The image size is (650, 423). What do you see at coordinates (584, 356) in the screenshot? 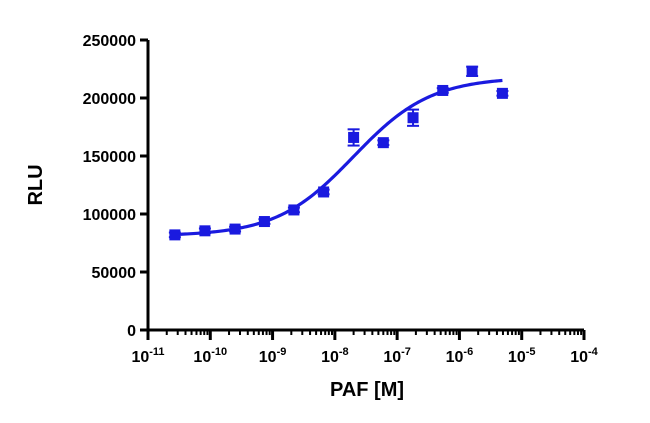
I see `x-tick-label: 10⁻⁴` at bounding box center [584, 356].